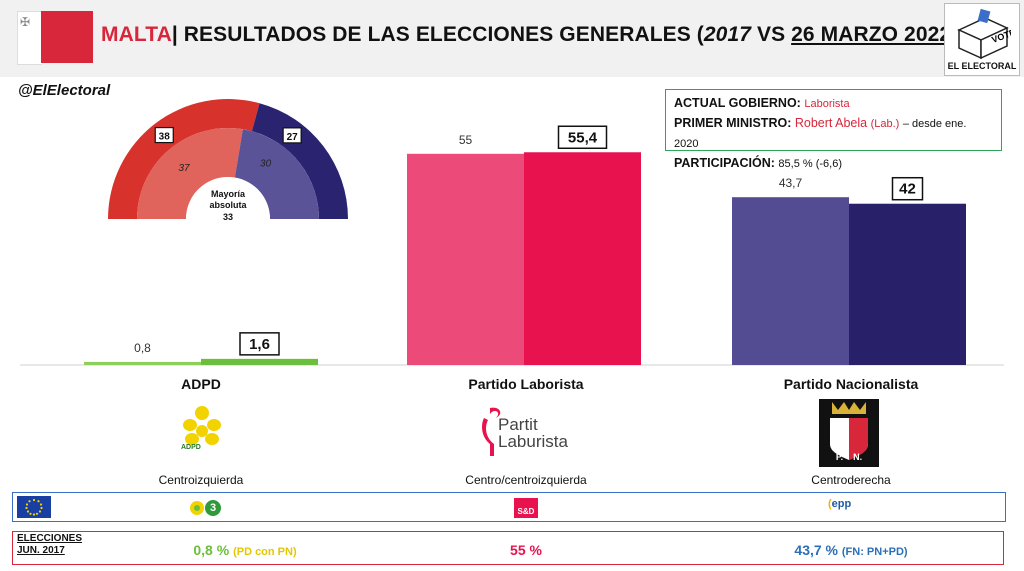  Describe the element at coordinates (165, 137) in the screenshot. I see `seat-label-2022-0: 38` at that location.